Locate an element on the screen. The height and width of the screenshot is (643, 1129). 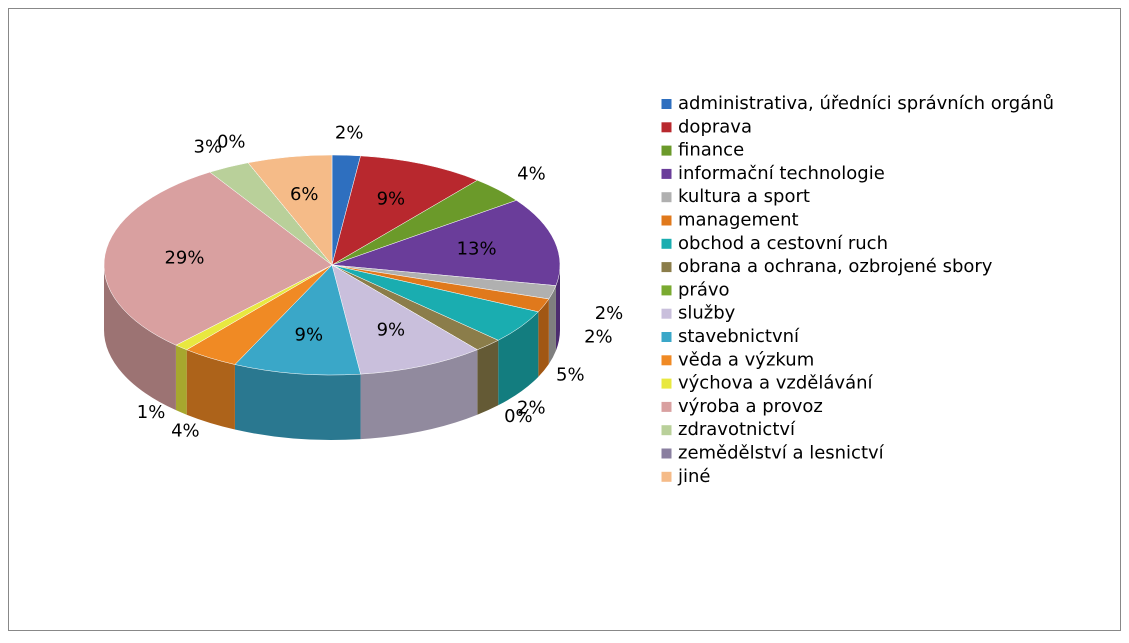
legend-label: finance is located at coordinates (711, 150).